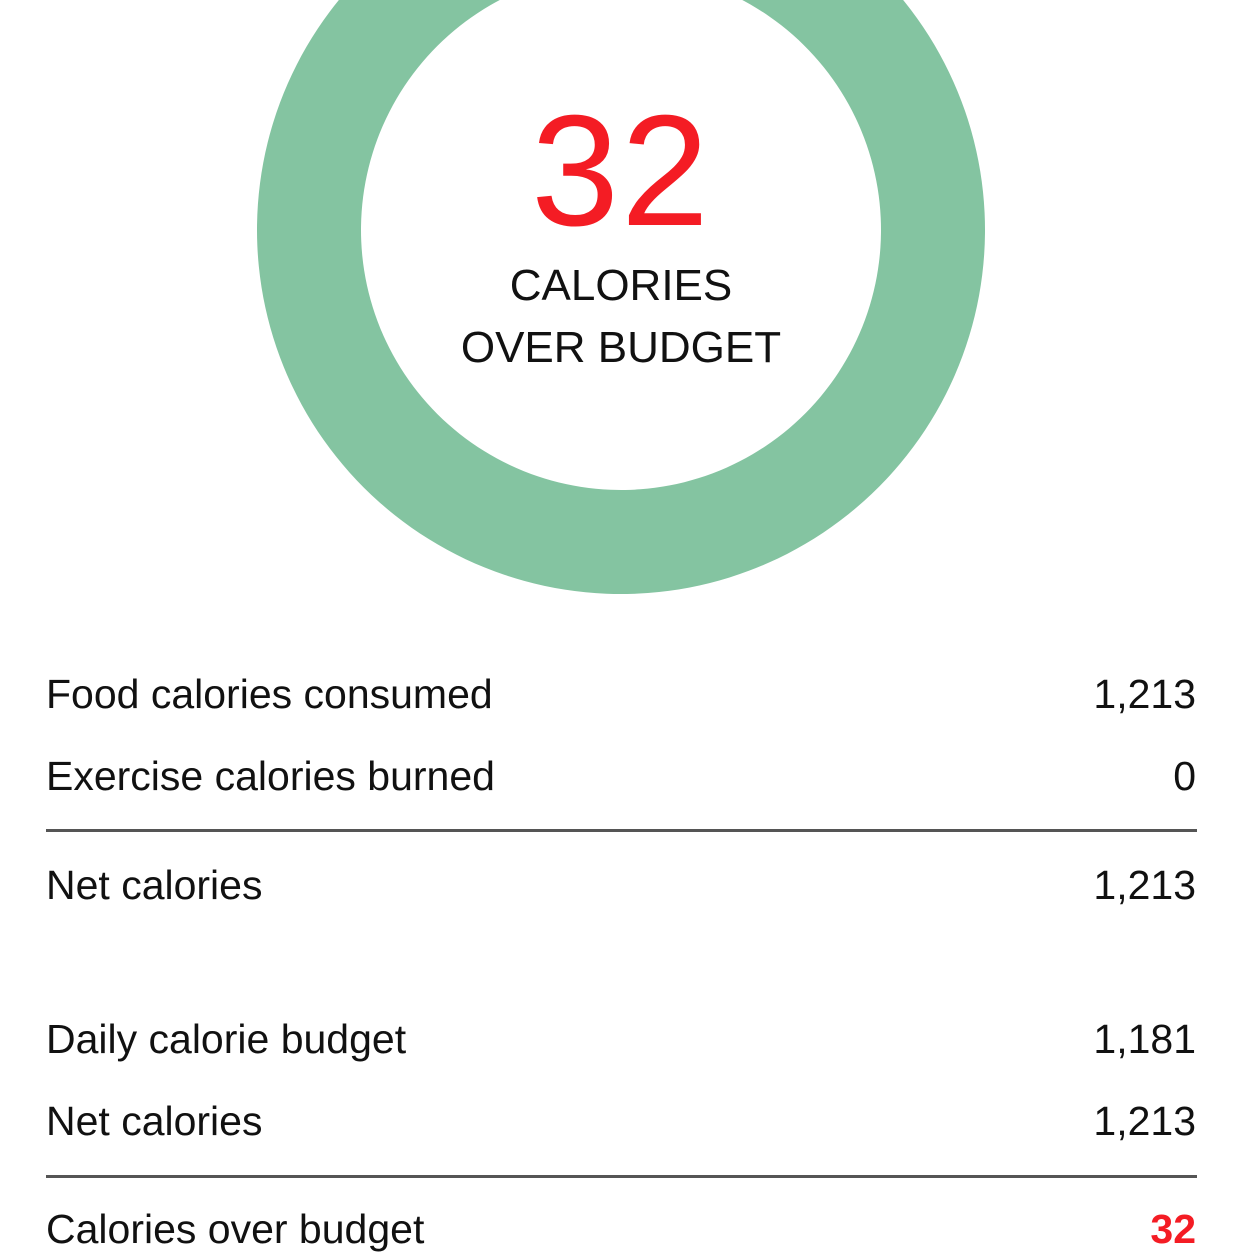 Image resolution: width=1242 pixels, height=1259 pixels. I want to click on over-budget-label-line1: CALORIES, so click(621, 285).